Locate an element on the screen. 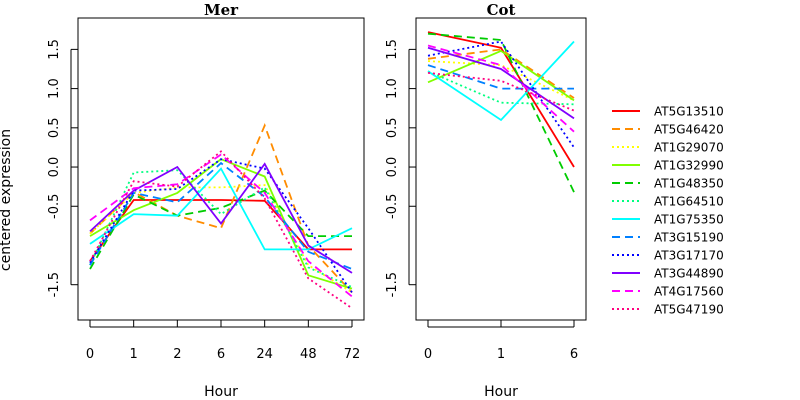 The height and width of the screenshot is (400, 800). cot-x-axis-label: Hour is located at coordinates (501, 392).